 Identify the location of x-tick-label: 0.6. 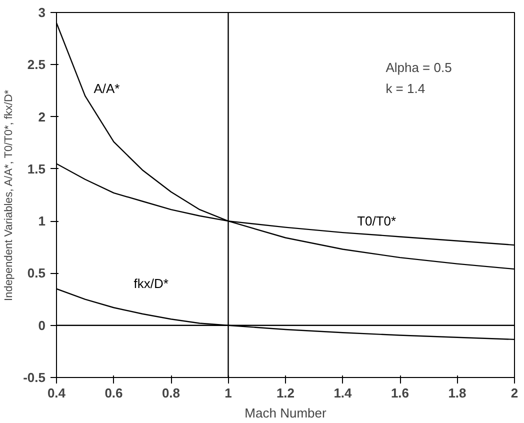
(113, 393).